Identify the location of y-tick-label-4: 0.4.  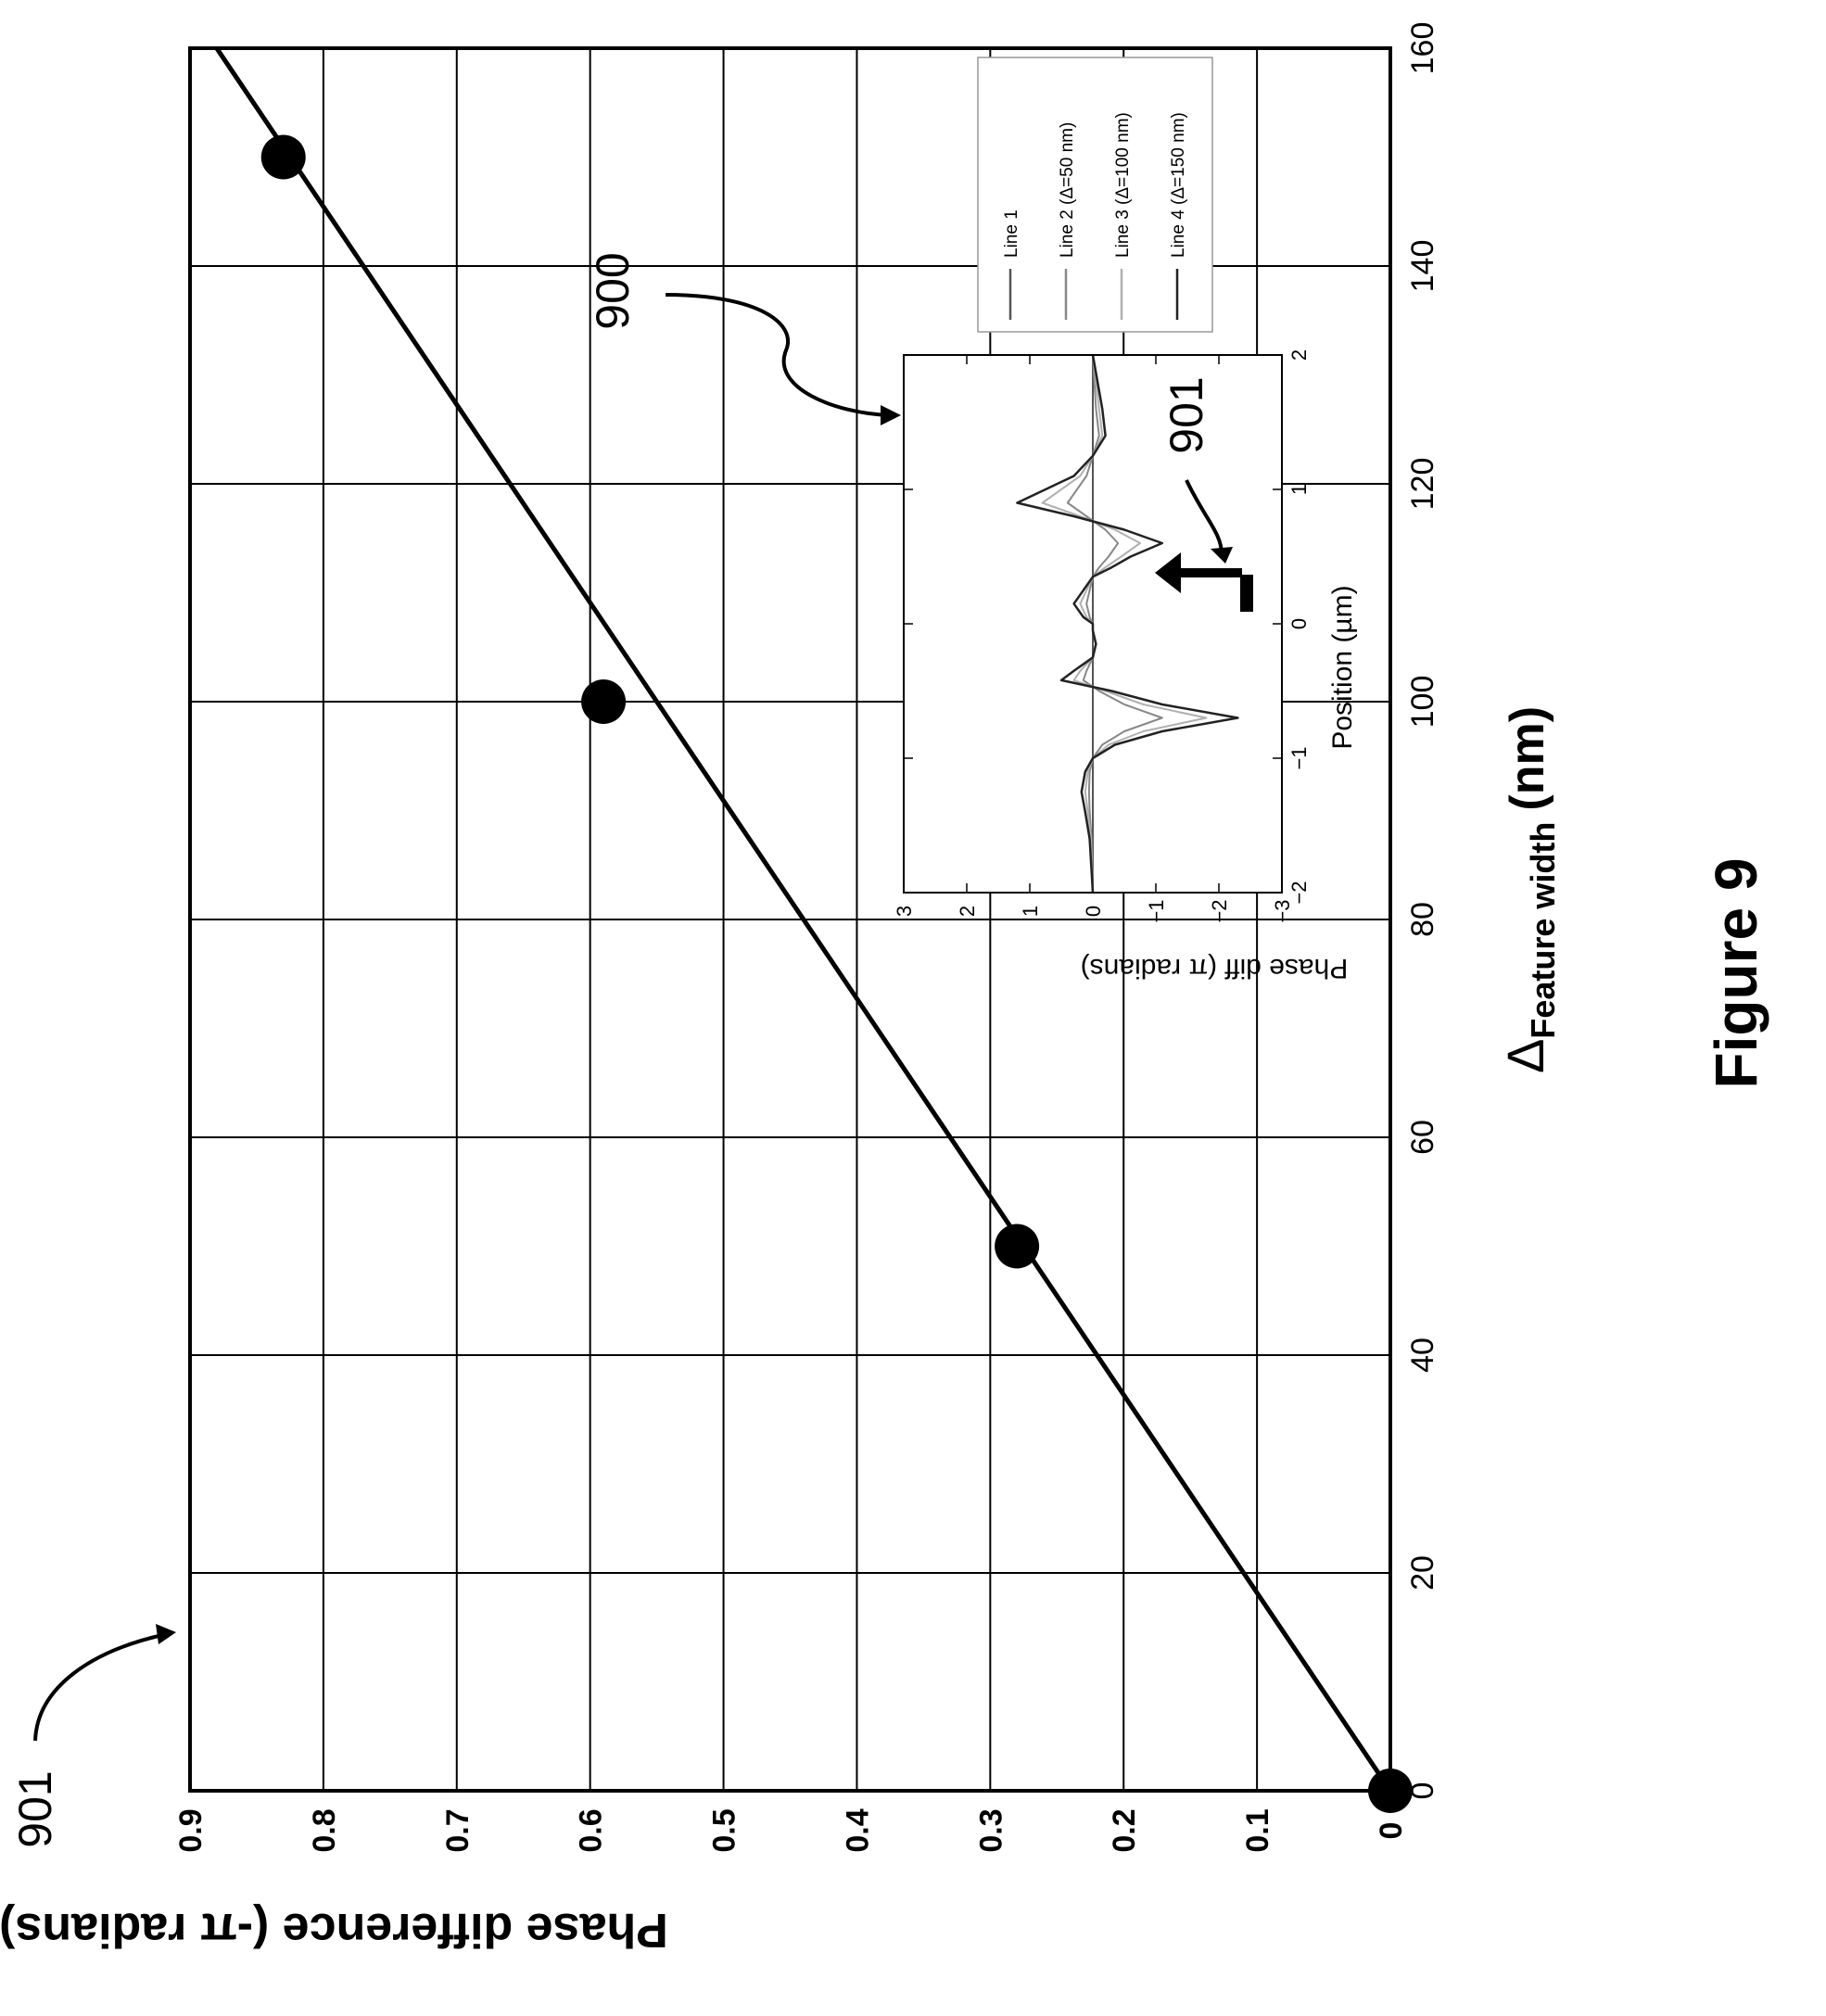
(857, 1830).